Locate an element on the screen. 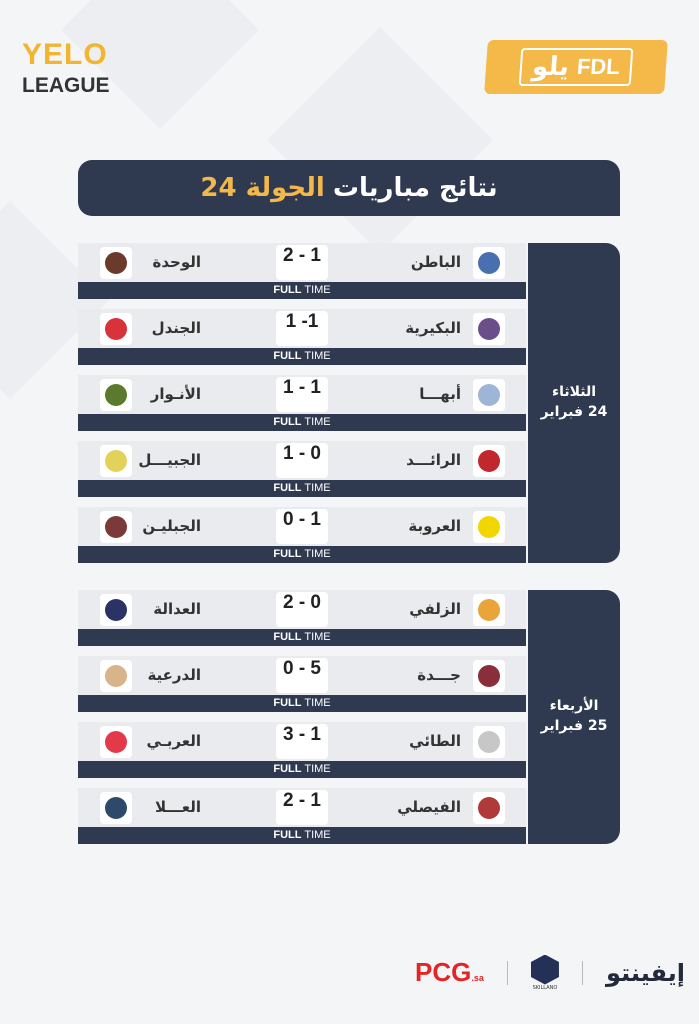 The width and height of the screenshot is (699, 1024). home-team-name: العروبة is located at coordinates (434, 526).